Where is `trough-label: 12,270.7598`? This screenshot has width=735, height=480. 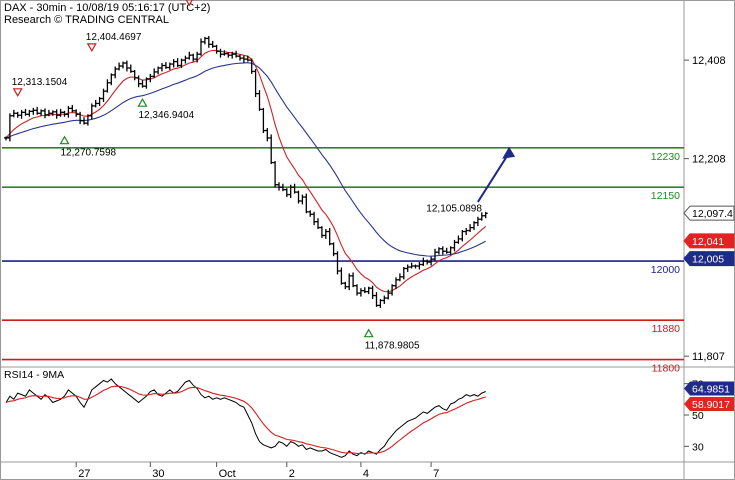 trough-label: 12,270.7598 is located at coordinates (89, 153).